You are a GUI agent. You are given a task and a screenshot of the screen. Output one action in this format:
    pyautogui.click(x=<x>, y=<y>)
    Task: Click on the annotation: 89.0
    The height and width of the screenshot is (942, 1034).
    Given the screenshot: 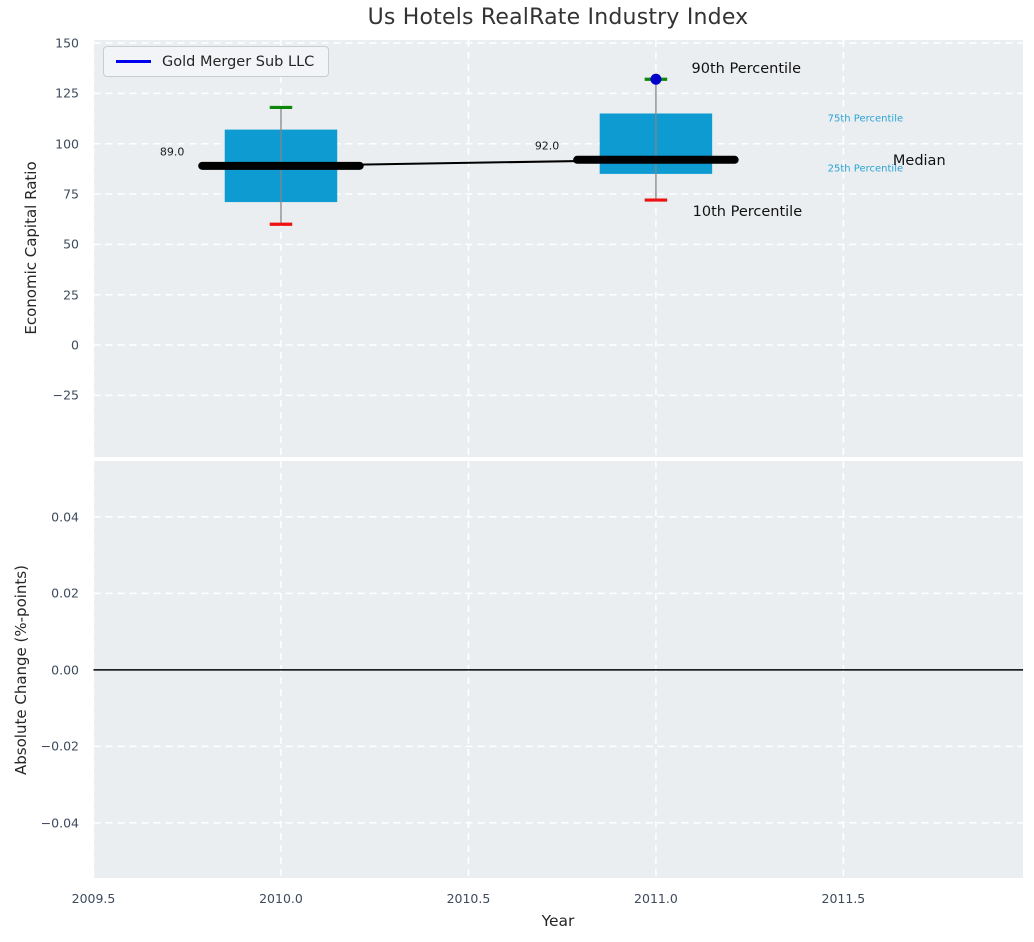 What is the action you would take?
    pyautogui.click(x=172, y=152)
    